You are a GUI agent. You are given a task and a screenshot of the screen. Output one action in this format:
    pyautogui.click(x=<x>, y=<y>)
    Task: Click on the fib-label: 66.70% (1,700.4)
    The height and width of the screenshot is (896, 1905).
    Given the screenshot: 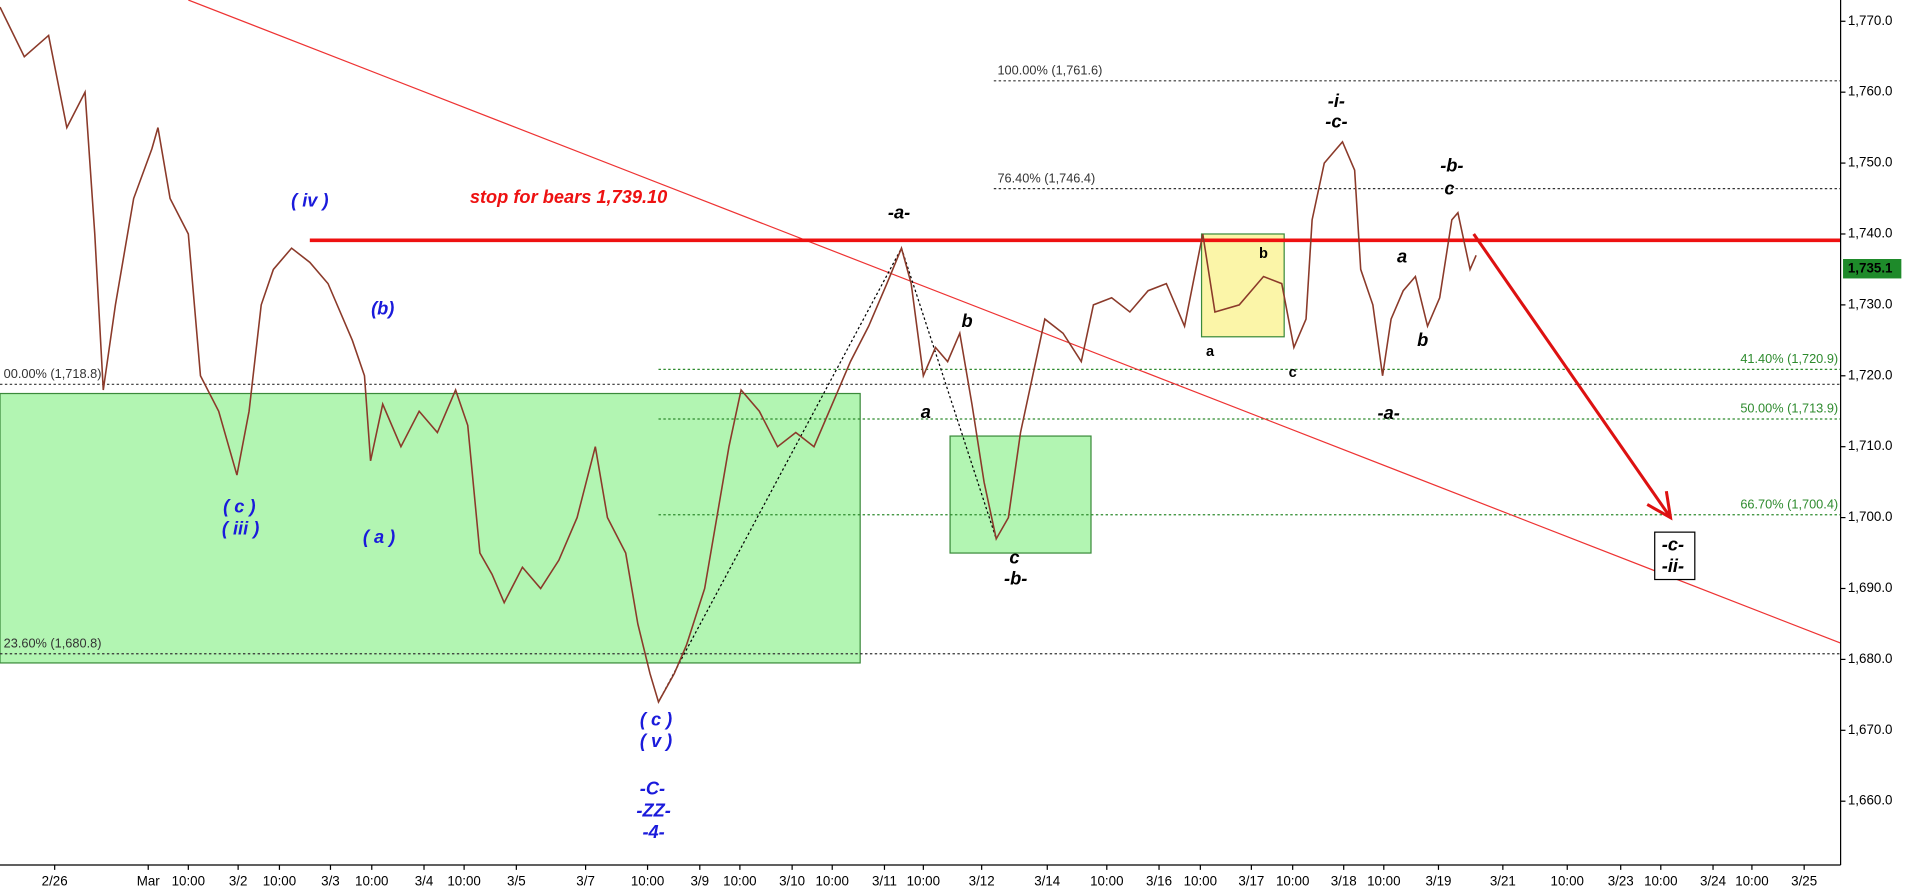 What is the action you would take?
    pyautogui.click(x=1789, y=503)
    